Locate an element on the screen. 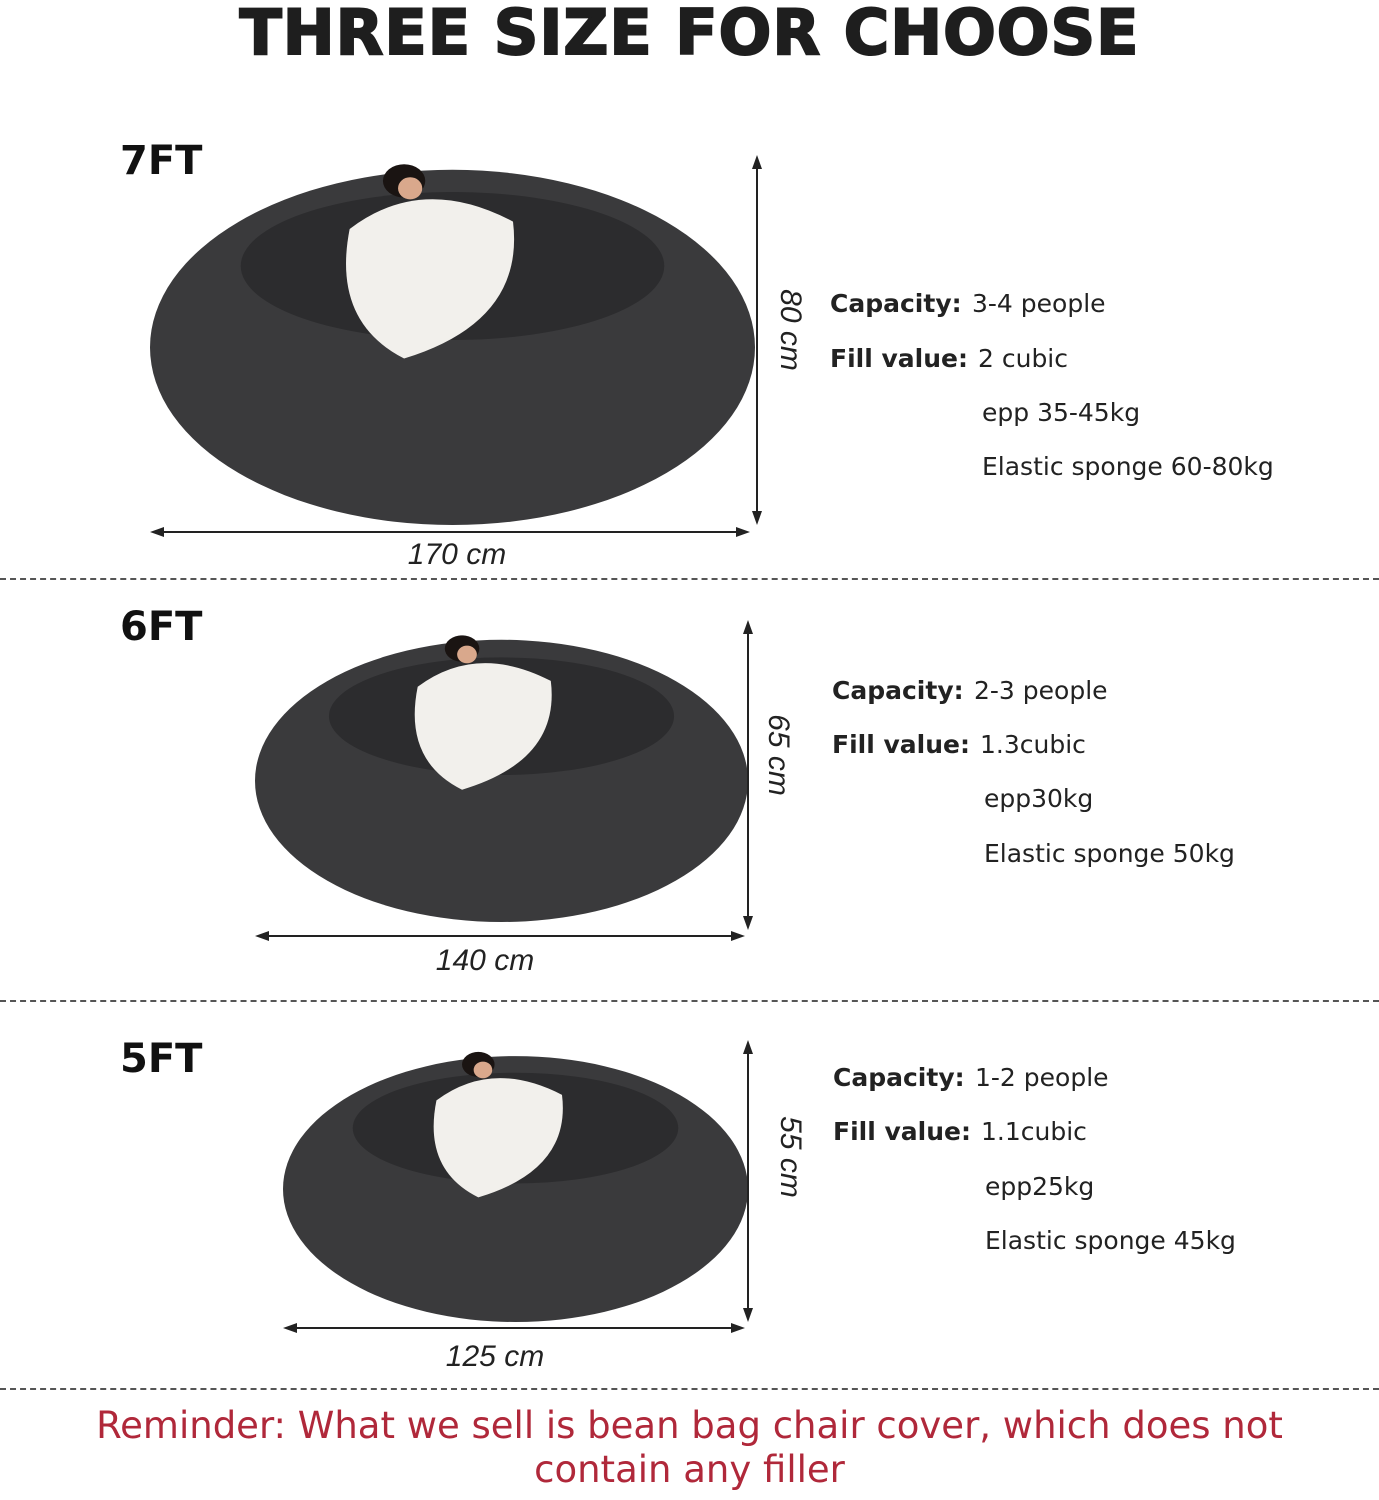 The width and height of the screenshot is (1379, 1500). sponge-value: Elastic sponge 50kg is located at coordinates (1109, 853).